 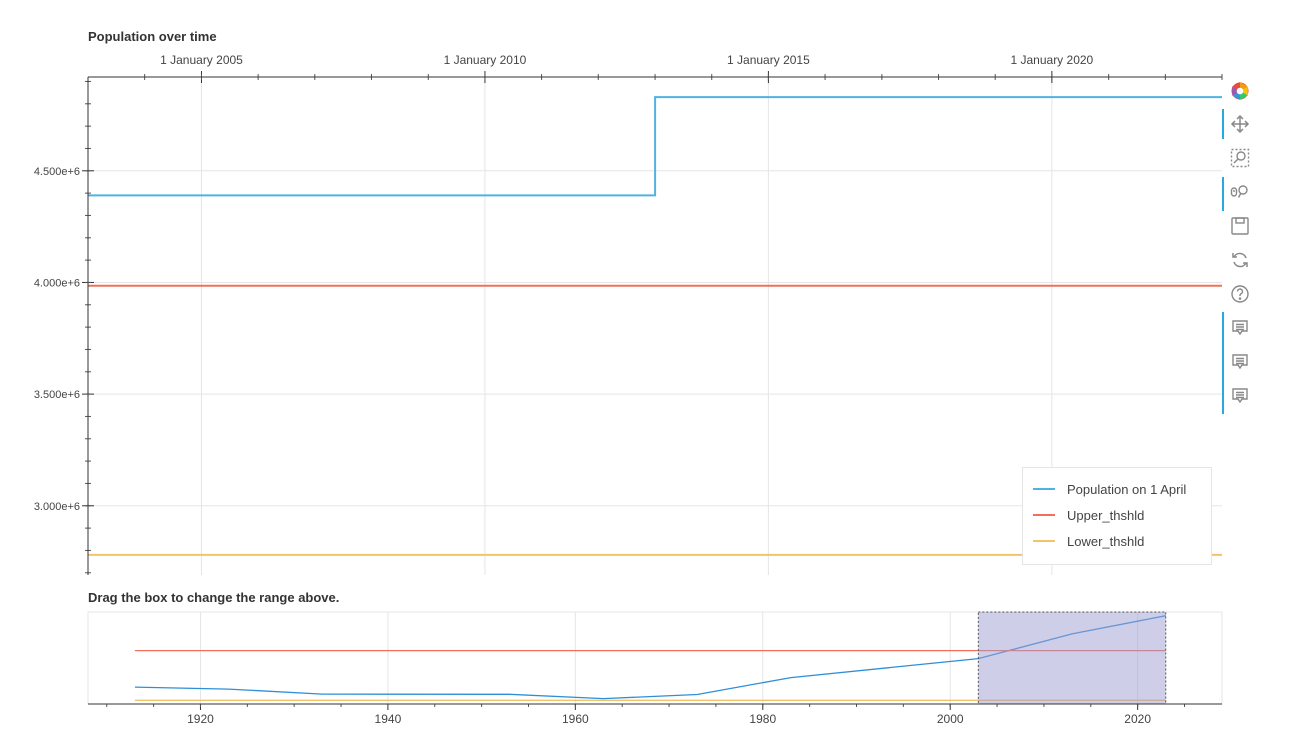 What do you see at coordinates (1137, 719) in the screenshot?
I see `range-x-tick-label: 2020` at bounding box center [1137, 719].